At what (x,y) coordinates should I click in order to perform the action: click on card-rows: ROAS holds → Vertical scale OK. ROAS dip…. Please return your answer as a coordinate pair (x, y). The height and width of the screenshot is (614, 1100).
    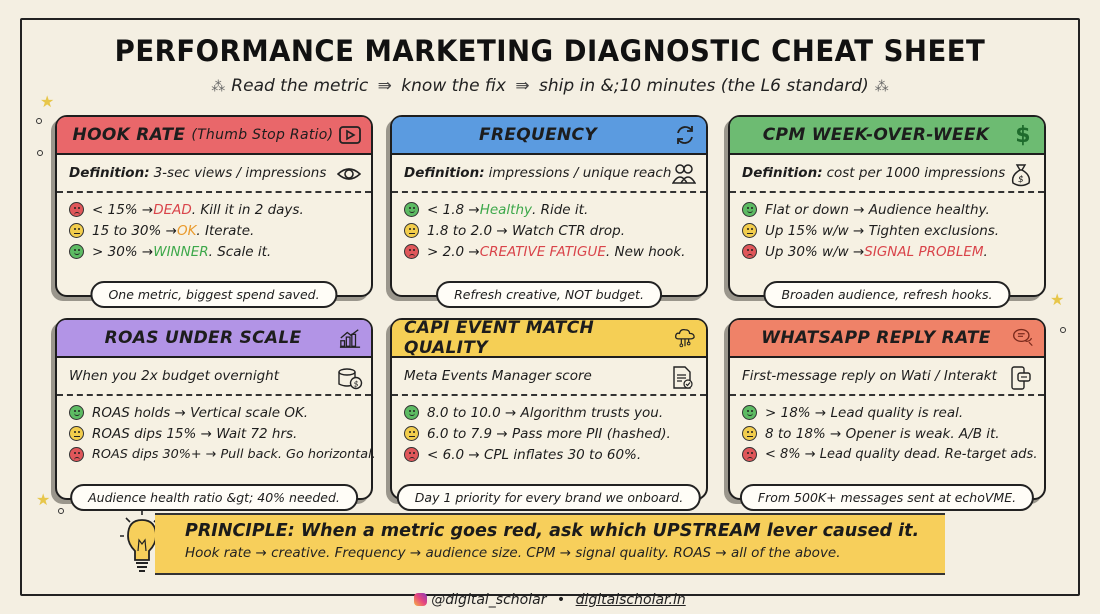
    Looking at the image, I should click on (216, 430).